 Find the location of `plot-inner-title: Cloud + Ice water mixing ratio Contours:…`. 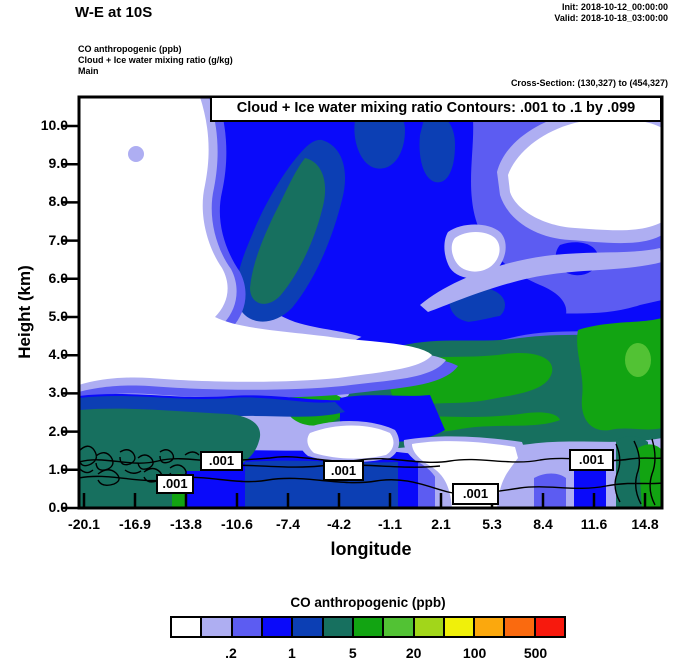

plot-inner-title: Cloud + Ice water mixing ratio Contours:… is located at coordinates (436, 109).